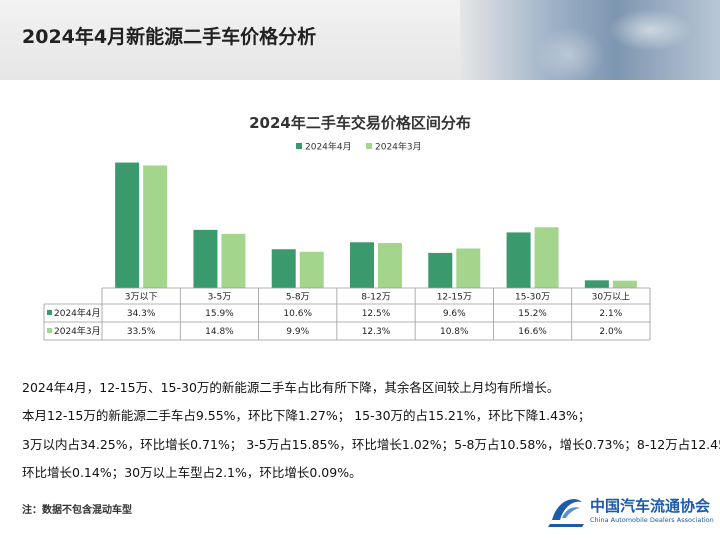 This screenshot has width=720, height=540. Describe the element at coordinates (297, 332) in the screenshot. I see `data-label: 9.9%` at that location.